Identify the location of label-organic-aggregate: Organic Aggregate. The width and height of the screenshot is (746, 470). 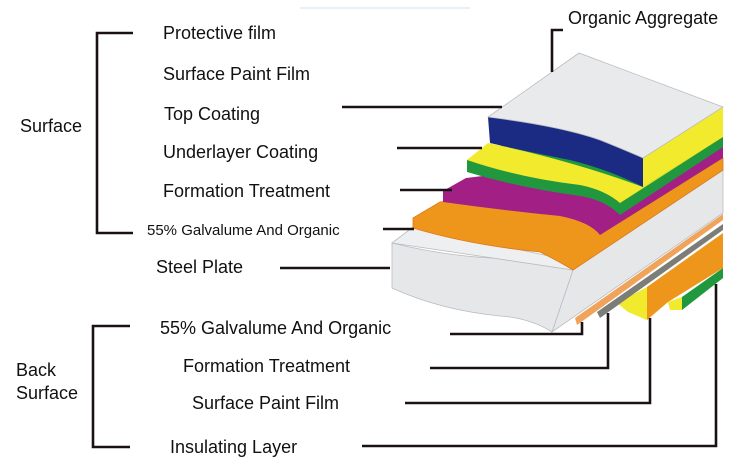
(643, 18).